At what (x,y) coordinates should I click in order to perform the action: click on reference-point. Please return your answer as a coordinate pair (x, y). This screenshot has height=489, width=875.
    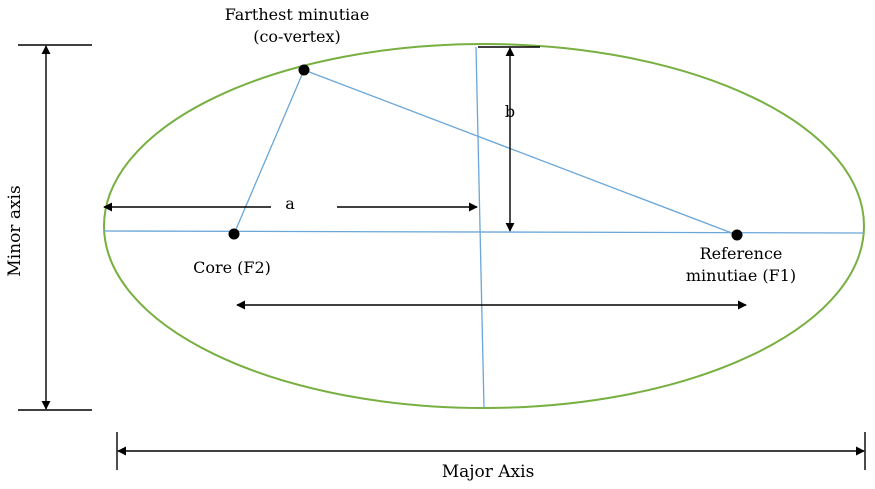
    Looking at the image, I should click on (737, 235).